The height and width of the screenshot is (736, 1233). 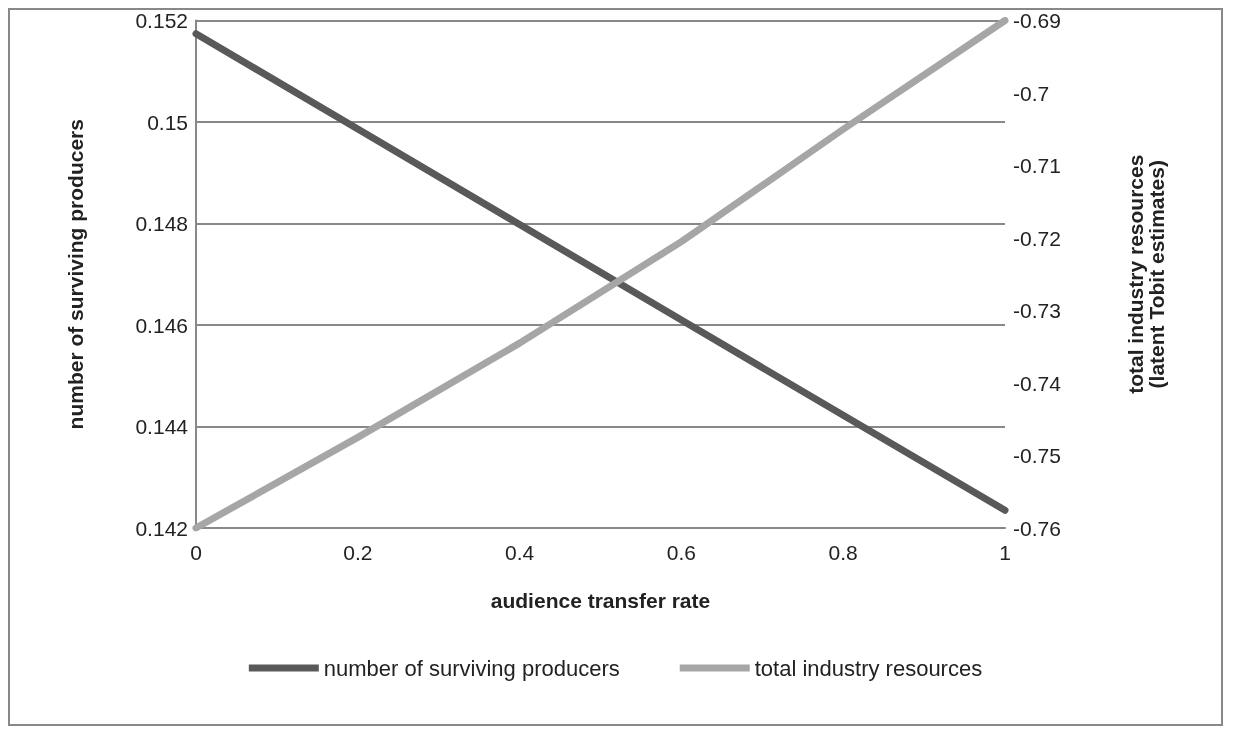 I want to click on y2-tick-label: -0.69, so click(x=1037, y=20).